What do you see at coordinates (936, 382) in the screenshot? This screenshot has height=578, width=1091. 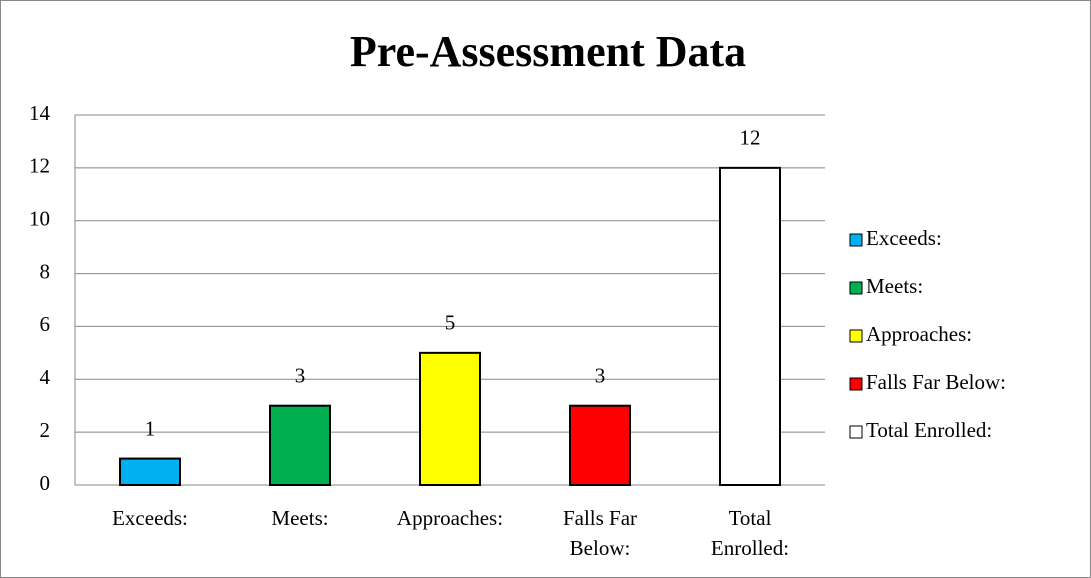 I see `legend-label: Falls Far Below:` at bounding box center [936, 382].